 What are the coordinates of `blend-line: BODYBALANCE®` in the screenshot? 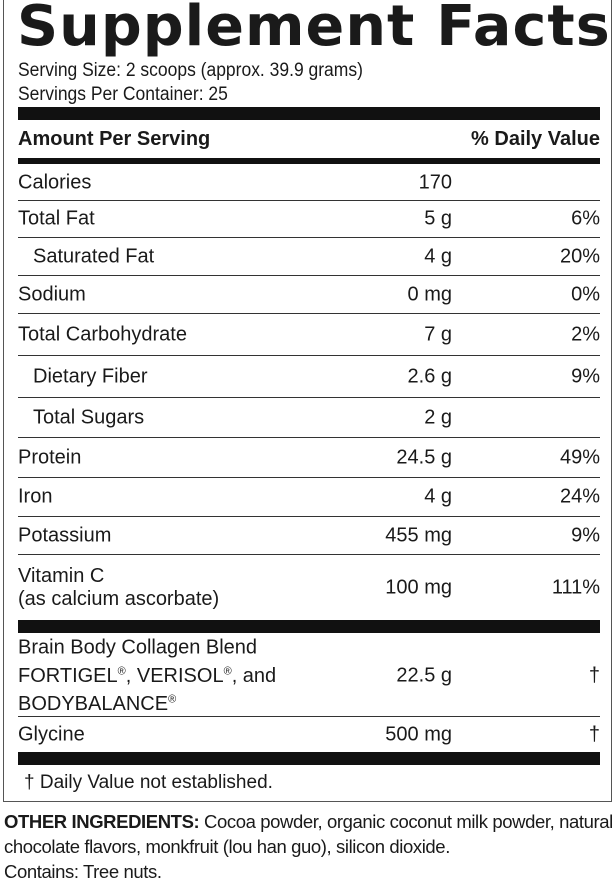 It's located at (97, 704).